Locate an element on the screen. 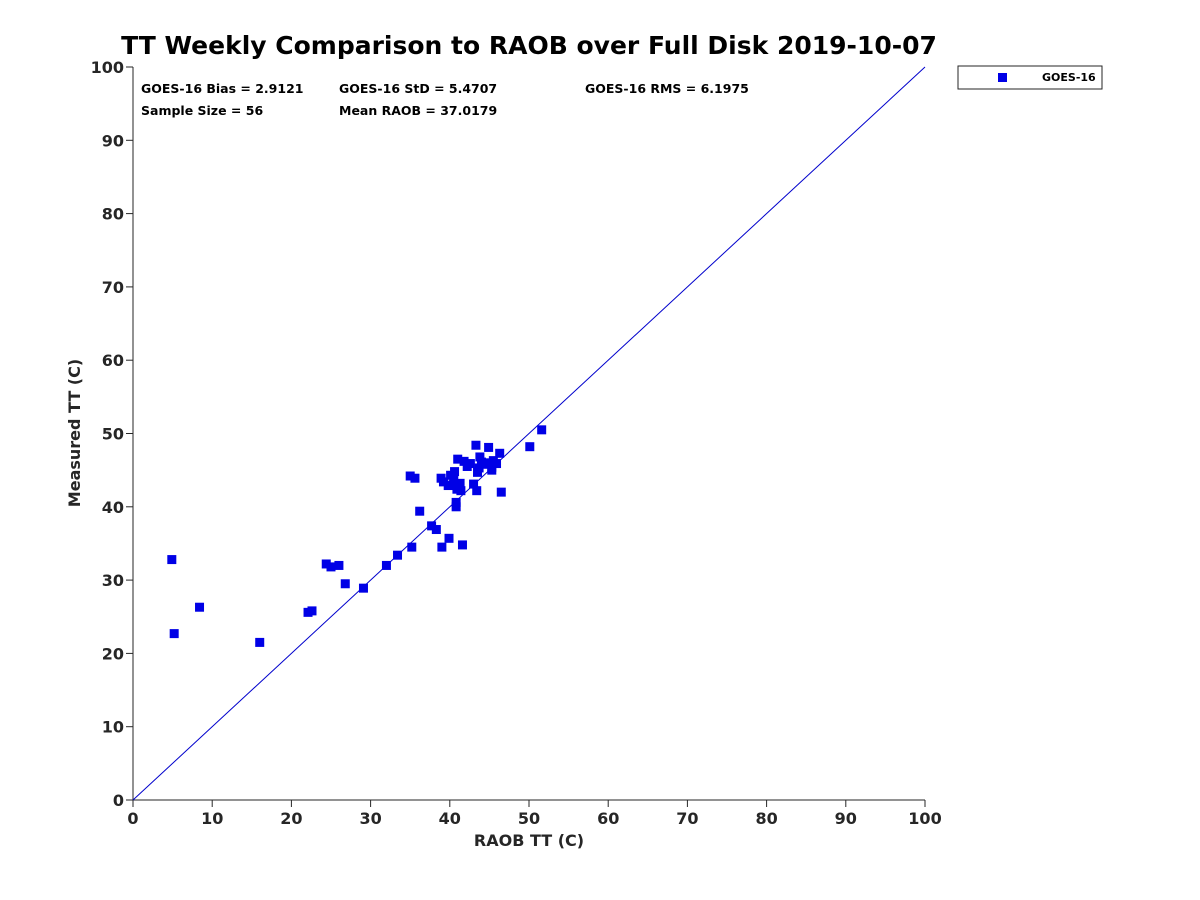 This screenshot has width=1200, height=900. legend-label-goes-16: GOES-16 is located at coordinates (1069, 77).